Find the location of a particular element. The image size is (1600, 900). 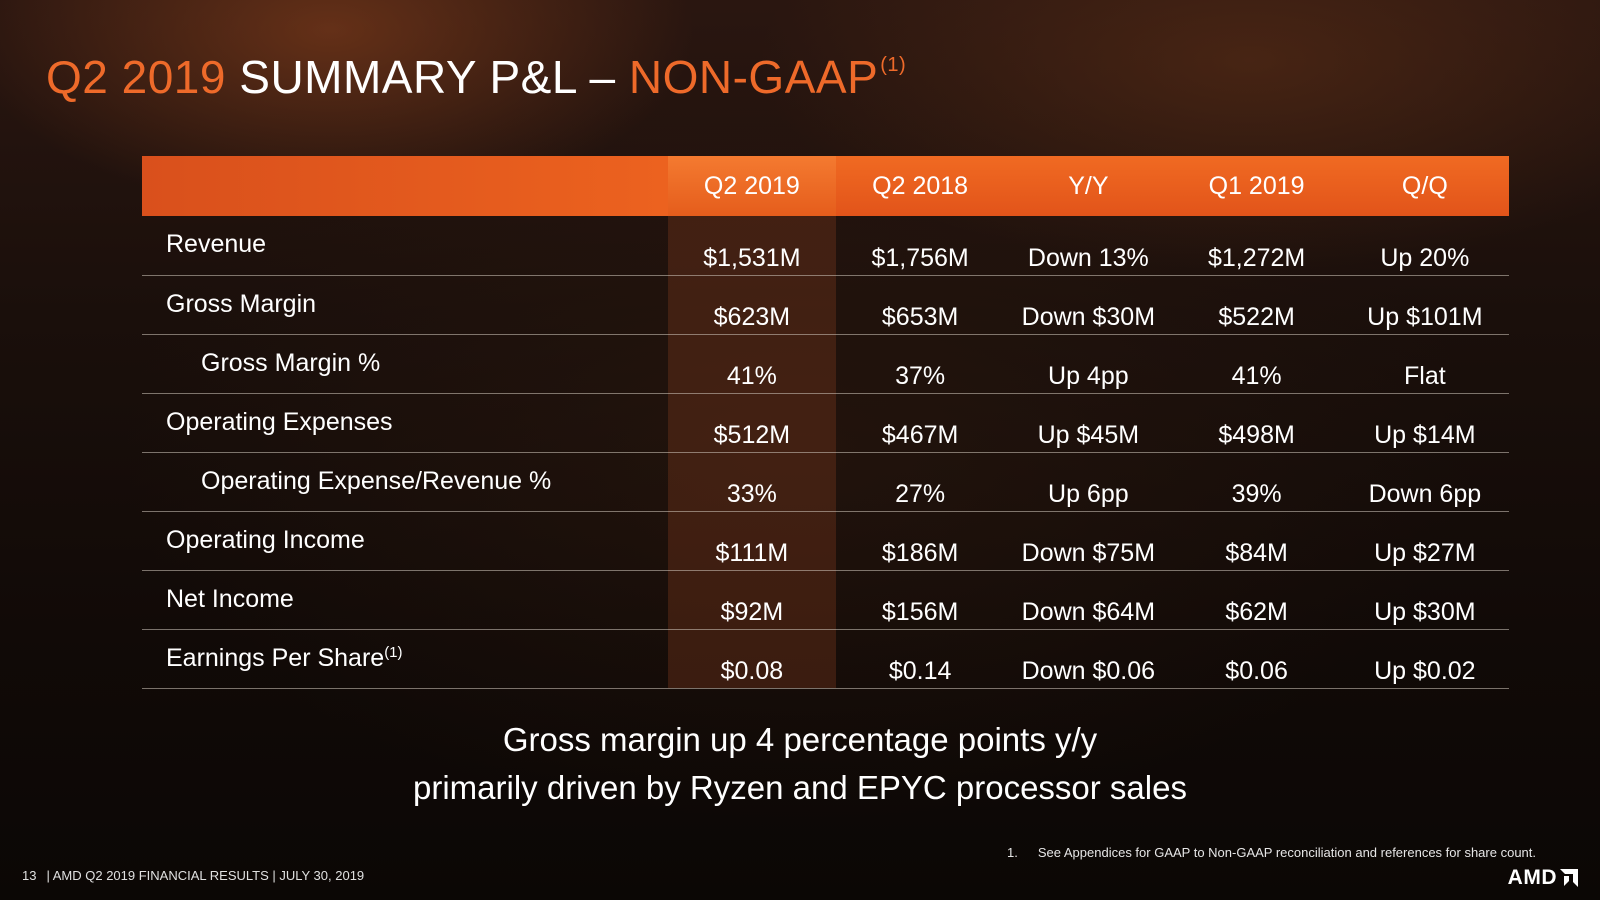

row-label: Operating Expense/Revenue % is located at coordinates (405, 482).